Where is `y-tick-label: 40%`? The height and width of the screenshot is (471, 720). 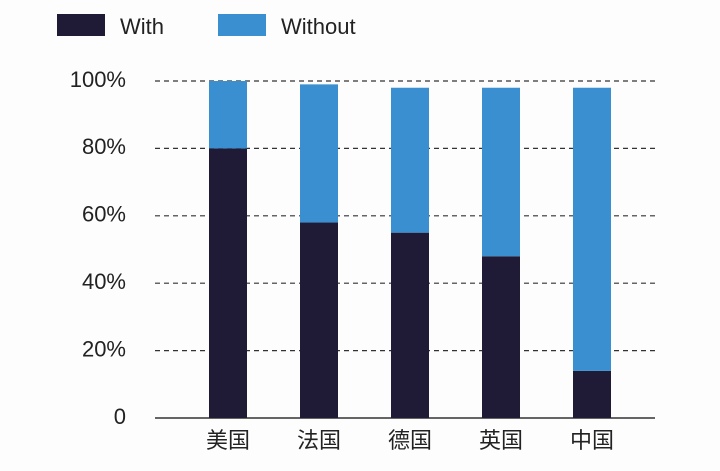 y-tick-label: 40% is located at coordinates (104, 281).